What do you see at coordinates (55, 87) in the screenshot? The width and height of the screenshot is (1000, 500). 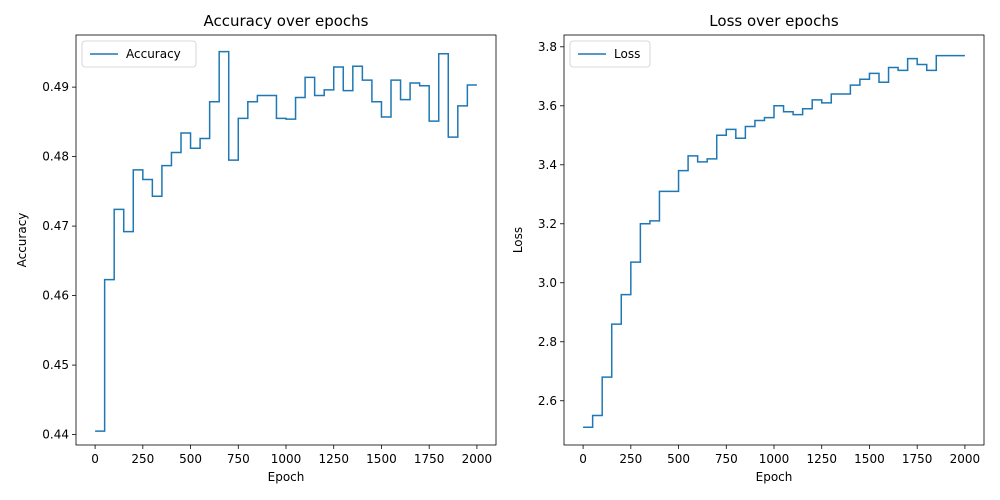 I see `y-tick-label: 0.49` at bounding box center [55, 87].